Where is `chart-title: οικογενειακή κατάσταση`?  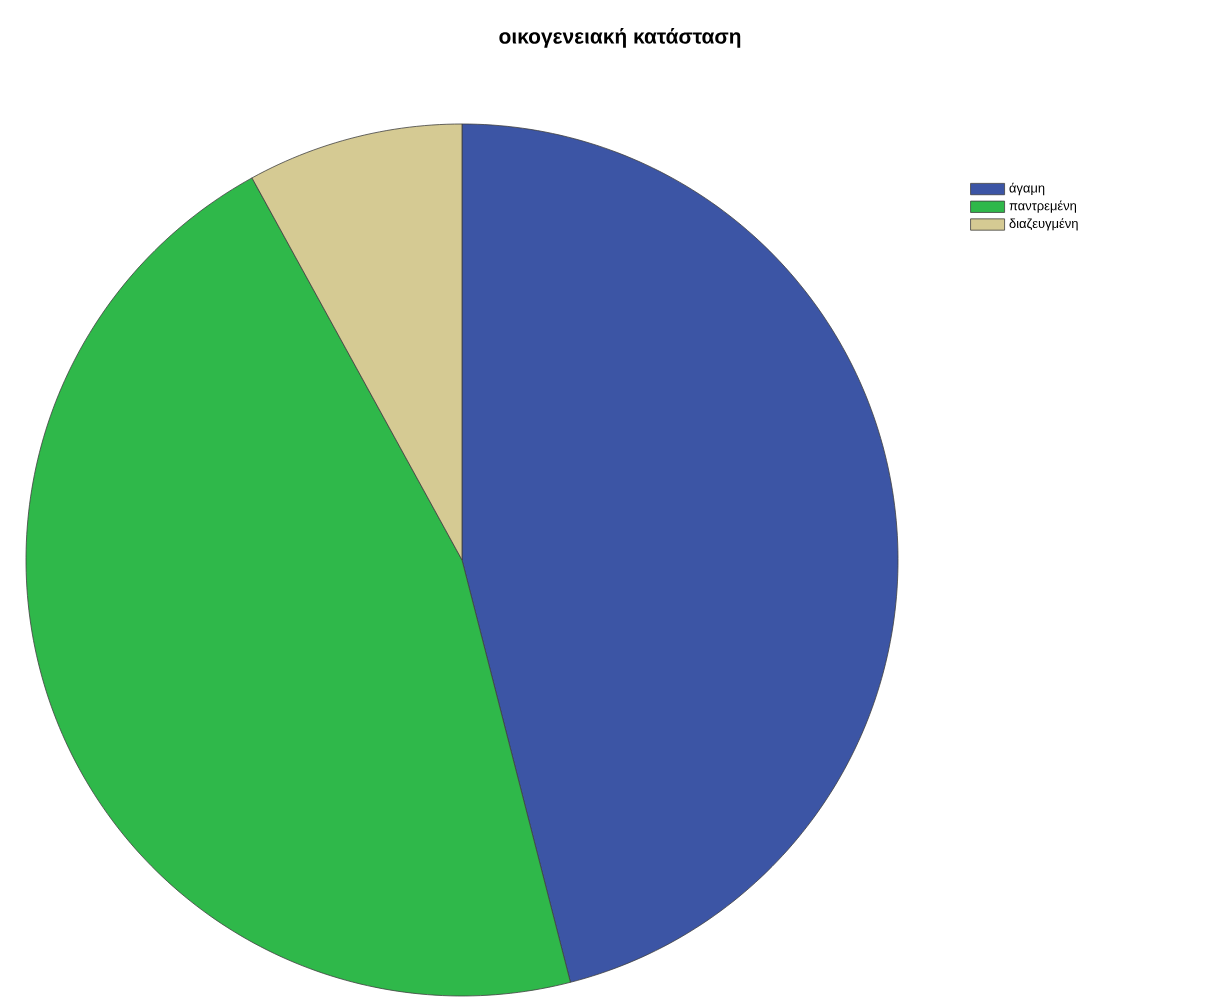 chart-title: οικογενειακή κατάσταση is located at coordinates (620, 38).